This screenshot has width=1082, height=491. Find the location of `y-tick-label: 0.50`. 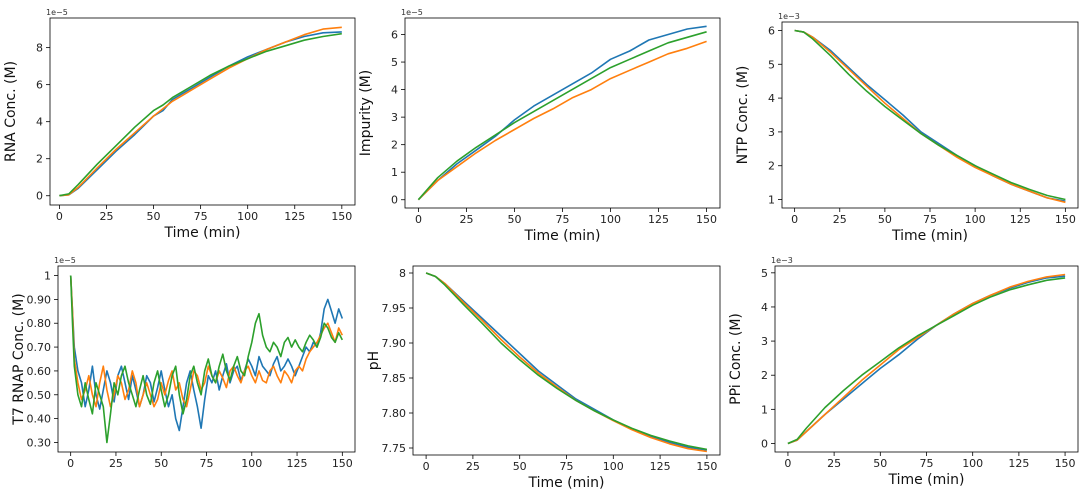

y-tick-label: 0.50 is located at coordinates (39, 395).